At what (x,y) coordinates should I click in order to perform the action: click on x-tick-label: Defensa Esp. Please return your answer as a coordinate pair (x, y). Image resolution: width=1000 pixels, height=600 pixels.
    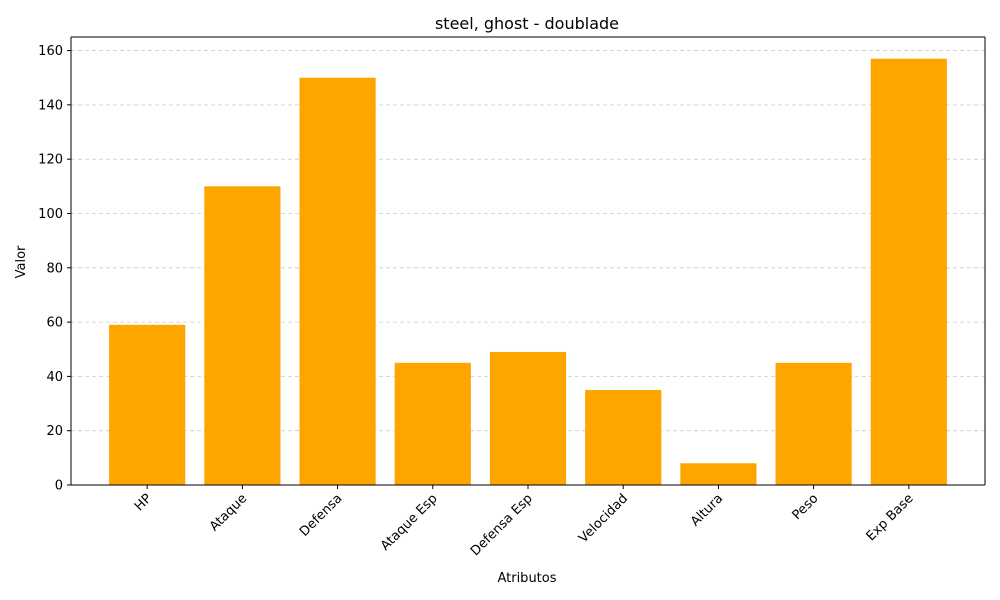
    Looking at the image, I should click on (502, 525).